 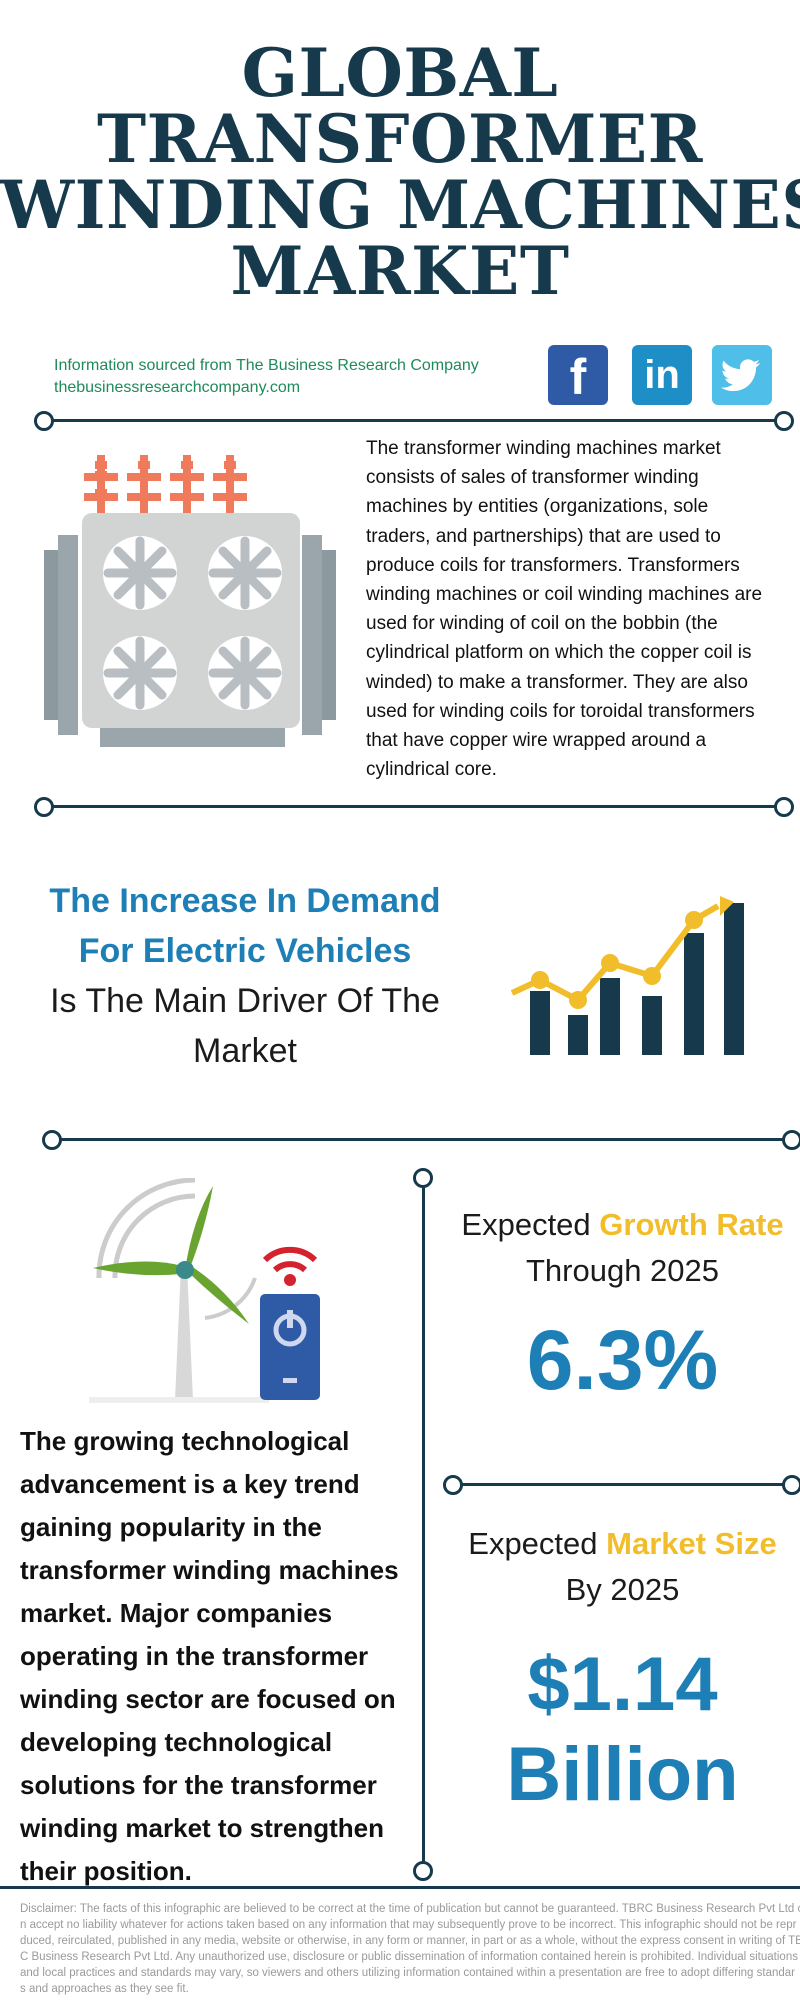 I want to click on title-line-2: TRANSFORMER, so click(x=400, y=139).